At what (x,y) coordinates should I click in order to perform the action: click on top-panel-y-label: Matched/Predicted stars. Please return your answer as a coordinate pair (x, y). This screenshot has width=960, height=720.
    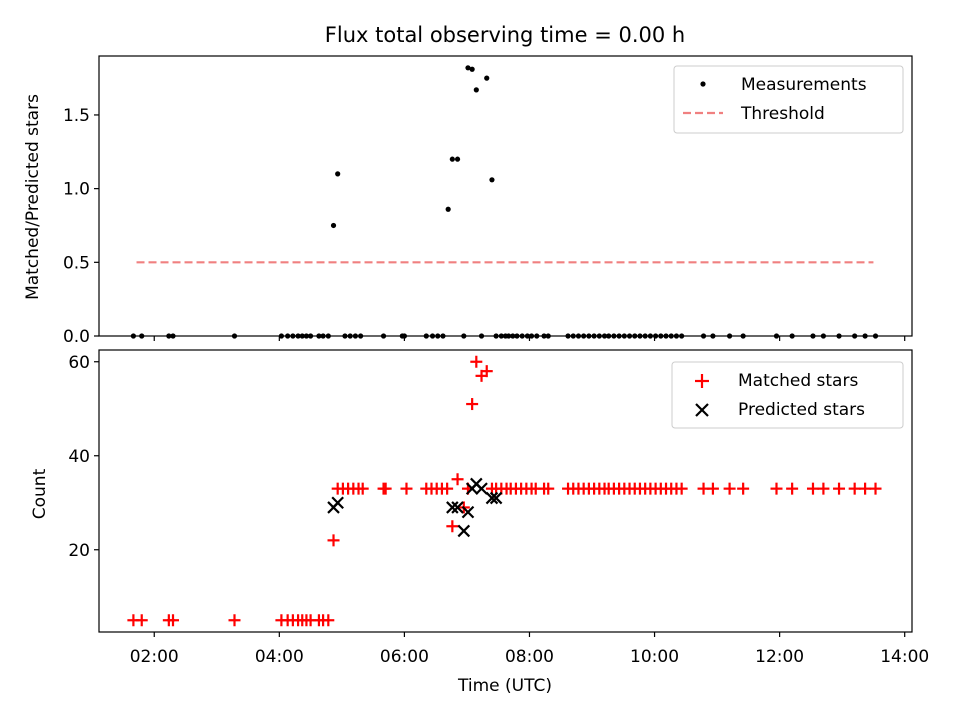
    Looking at the image, I should click on (33, 197).